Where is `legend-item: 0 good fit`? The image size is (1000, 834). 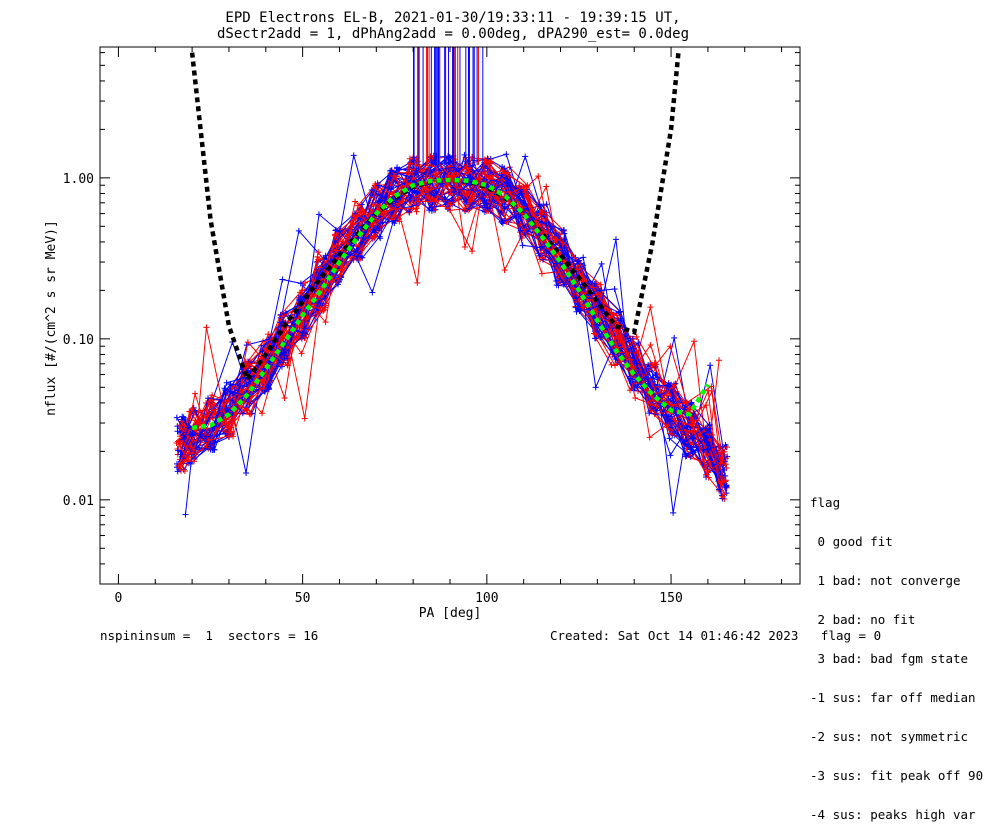 legend-item: 0 good fit is located at coordinates (851, 541).